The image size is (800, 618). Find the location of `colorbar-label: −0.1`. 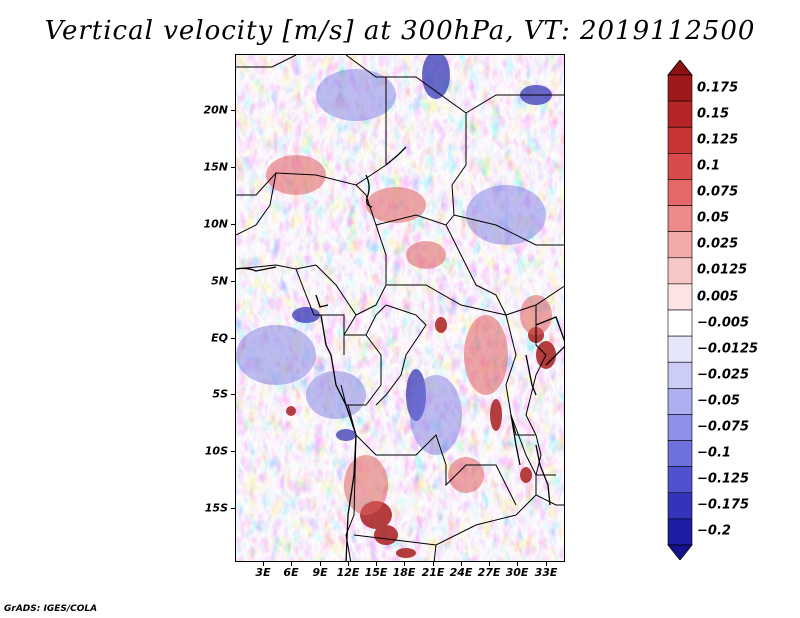

colorbar-label: −0.1 is located at coordinates (714, 453).